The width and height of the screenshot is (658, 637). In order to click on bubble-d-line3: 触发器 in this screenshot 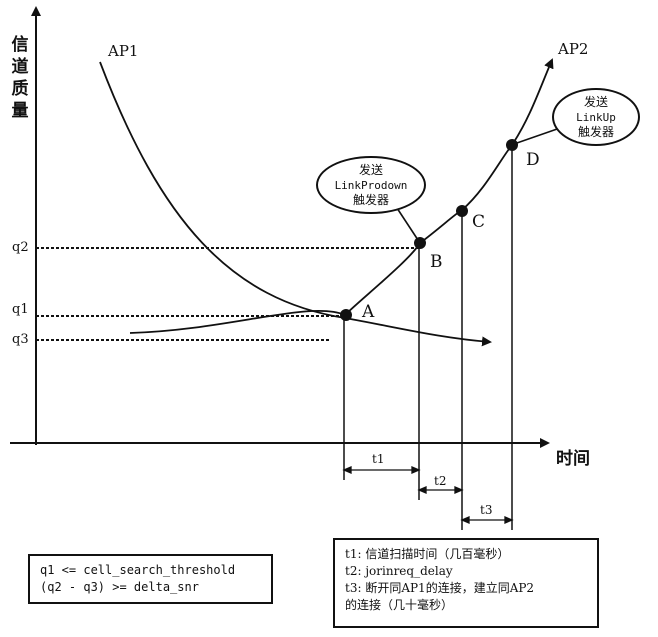, I will do `click(595, 131)`.